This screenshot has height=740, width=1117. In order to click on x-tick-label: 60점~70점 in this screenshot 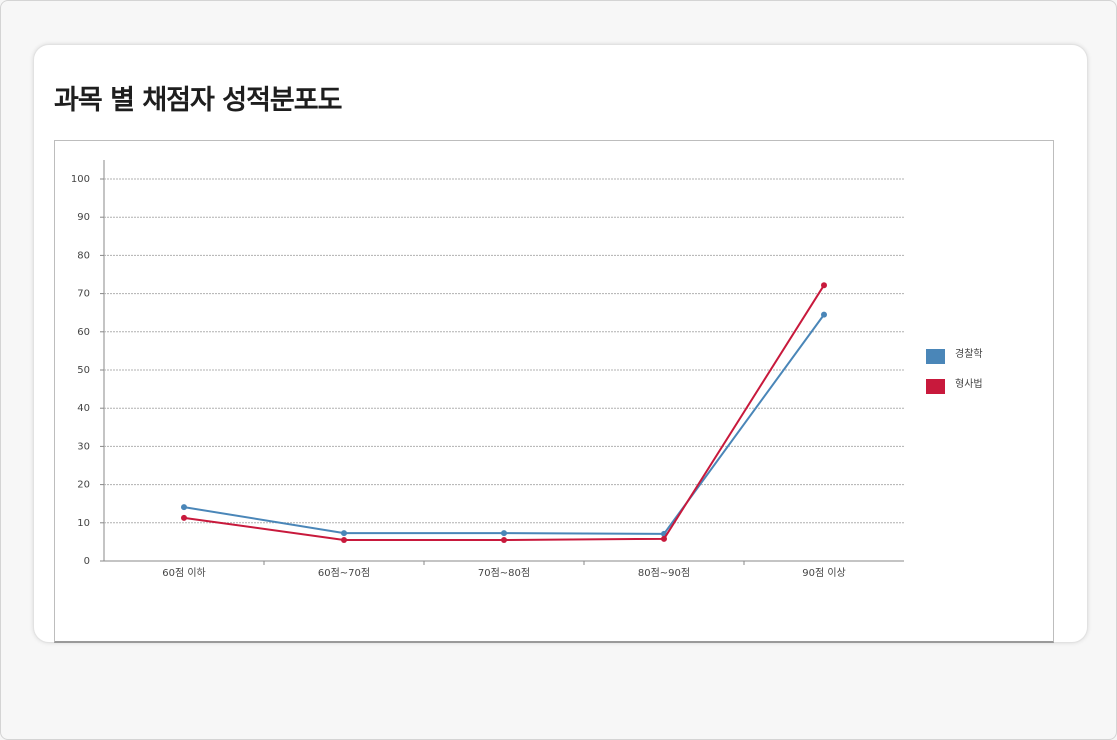, I will do `click(344, 573)`.